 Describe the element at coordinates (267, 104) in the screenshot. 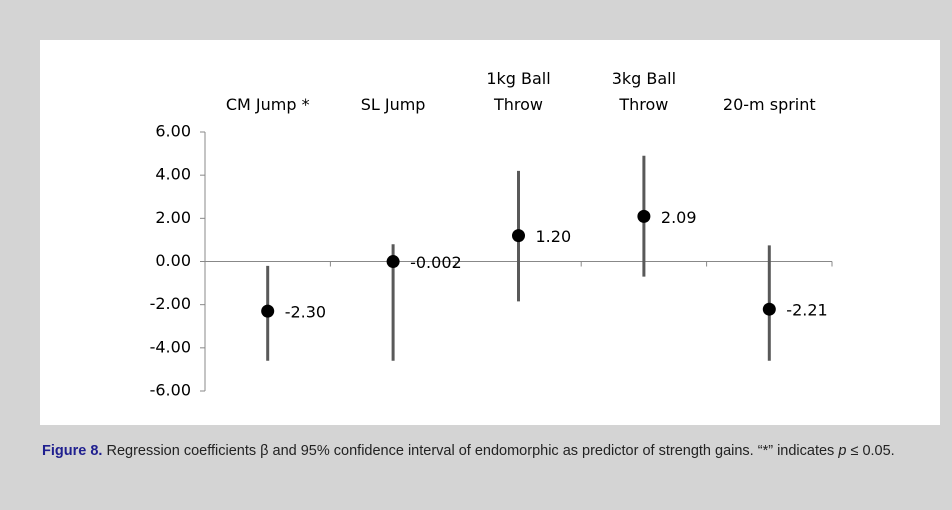

I see `category-label: CM Jump *` at that location.